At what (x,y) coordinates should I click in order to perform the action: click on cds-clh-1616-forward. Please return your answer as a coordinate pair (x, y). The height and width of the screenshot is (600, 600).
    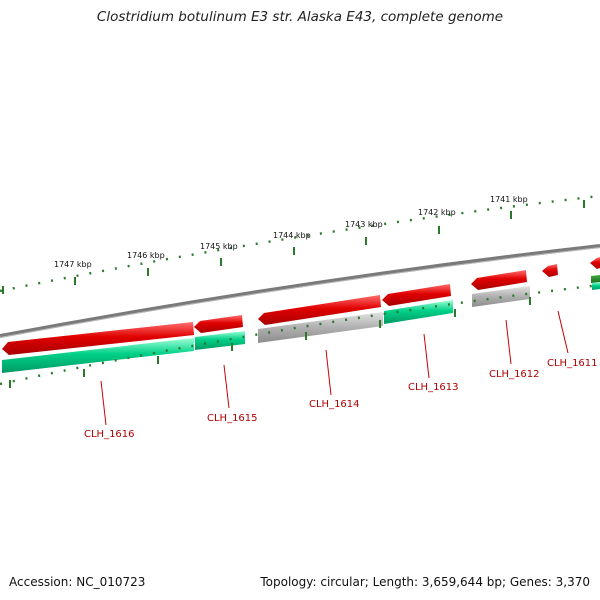
    Looking at the image, I should click on (98, 338).